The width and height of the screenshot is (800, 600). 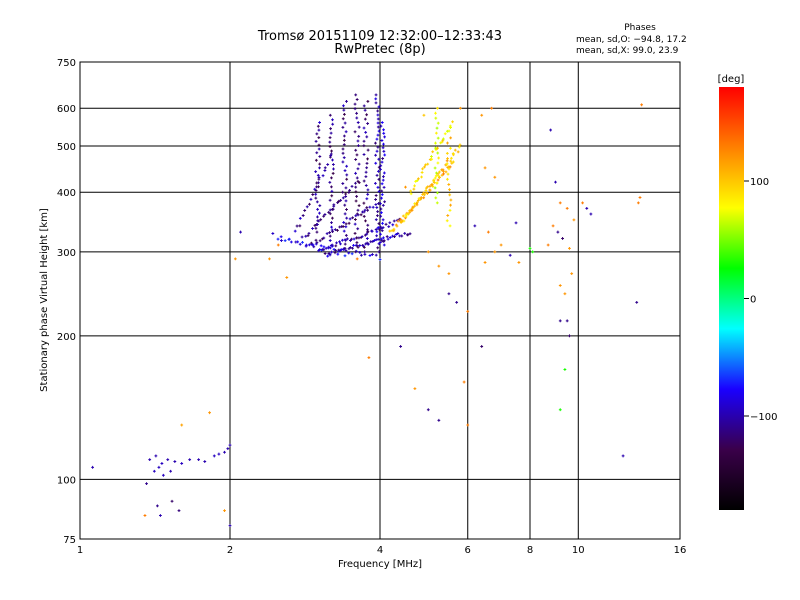 I want to click on colorbar-tick-label: 0, so click(x=753, y=300).